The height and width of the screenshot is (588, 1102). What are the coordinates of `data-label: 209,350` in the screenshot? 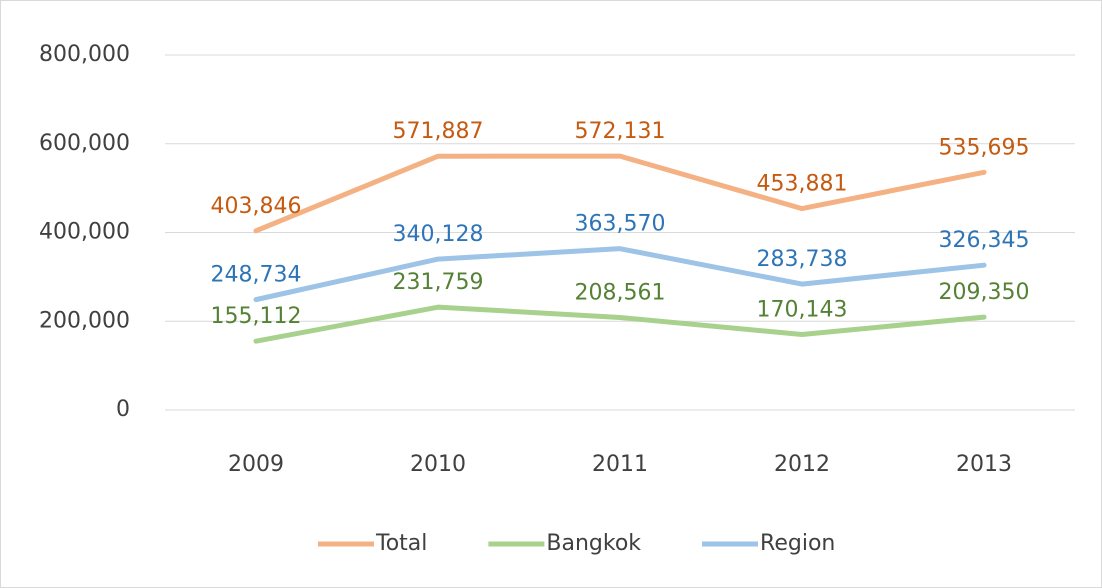 It's located at (984, 292).